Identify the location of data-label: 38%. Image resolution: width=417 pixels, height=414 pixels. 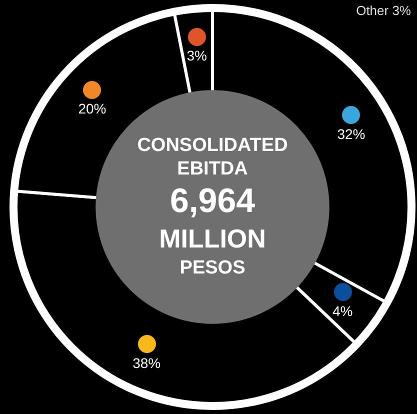
(146, 362).